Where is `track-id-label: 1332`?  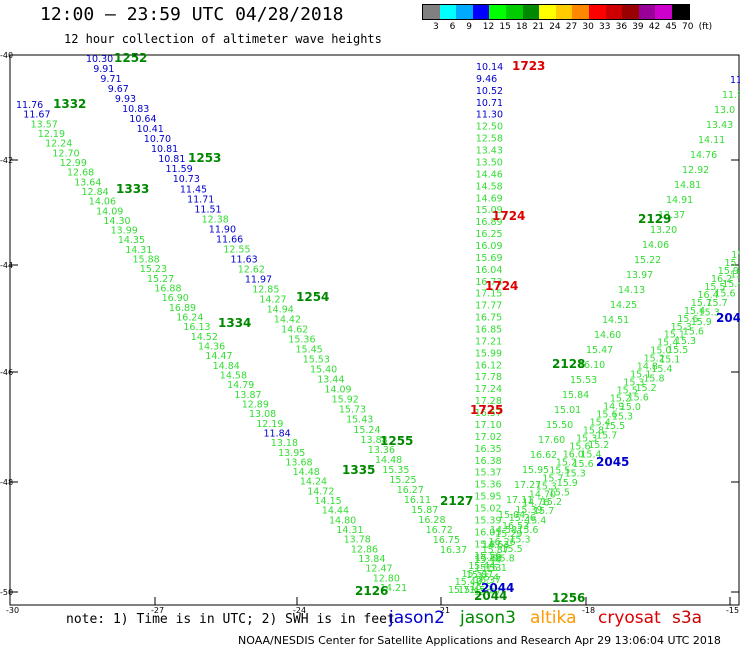
track-id-label: 1332 is located at coordinates (69, 104).